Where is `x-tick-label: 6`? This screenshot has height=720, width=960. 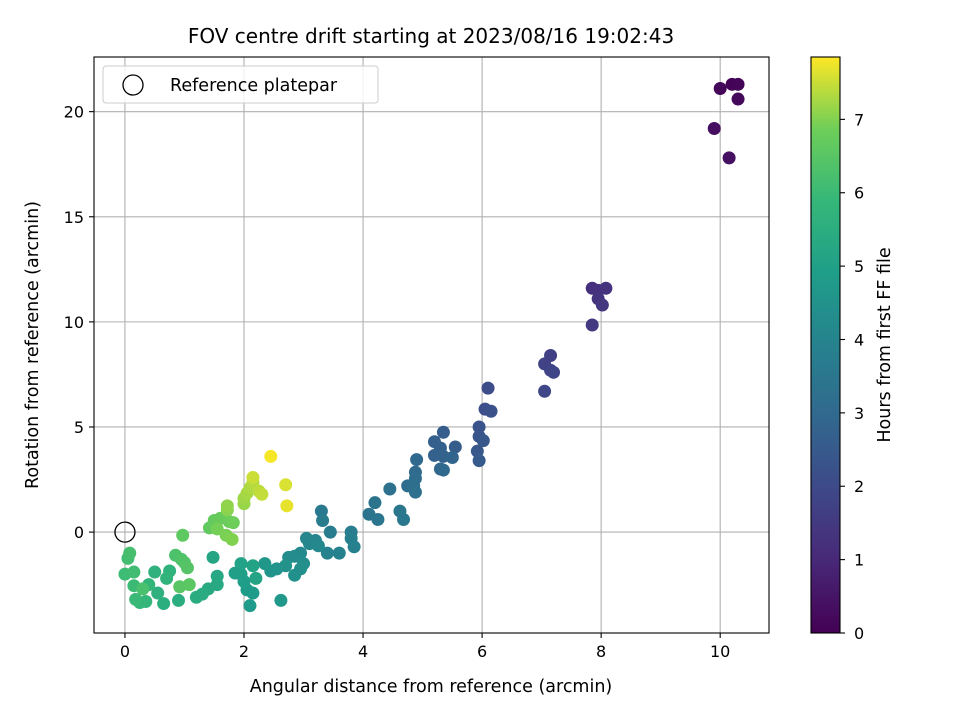 x-tick-label: 6 is located at coordinates (482, 651).